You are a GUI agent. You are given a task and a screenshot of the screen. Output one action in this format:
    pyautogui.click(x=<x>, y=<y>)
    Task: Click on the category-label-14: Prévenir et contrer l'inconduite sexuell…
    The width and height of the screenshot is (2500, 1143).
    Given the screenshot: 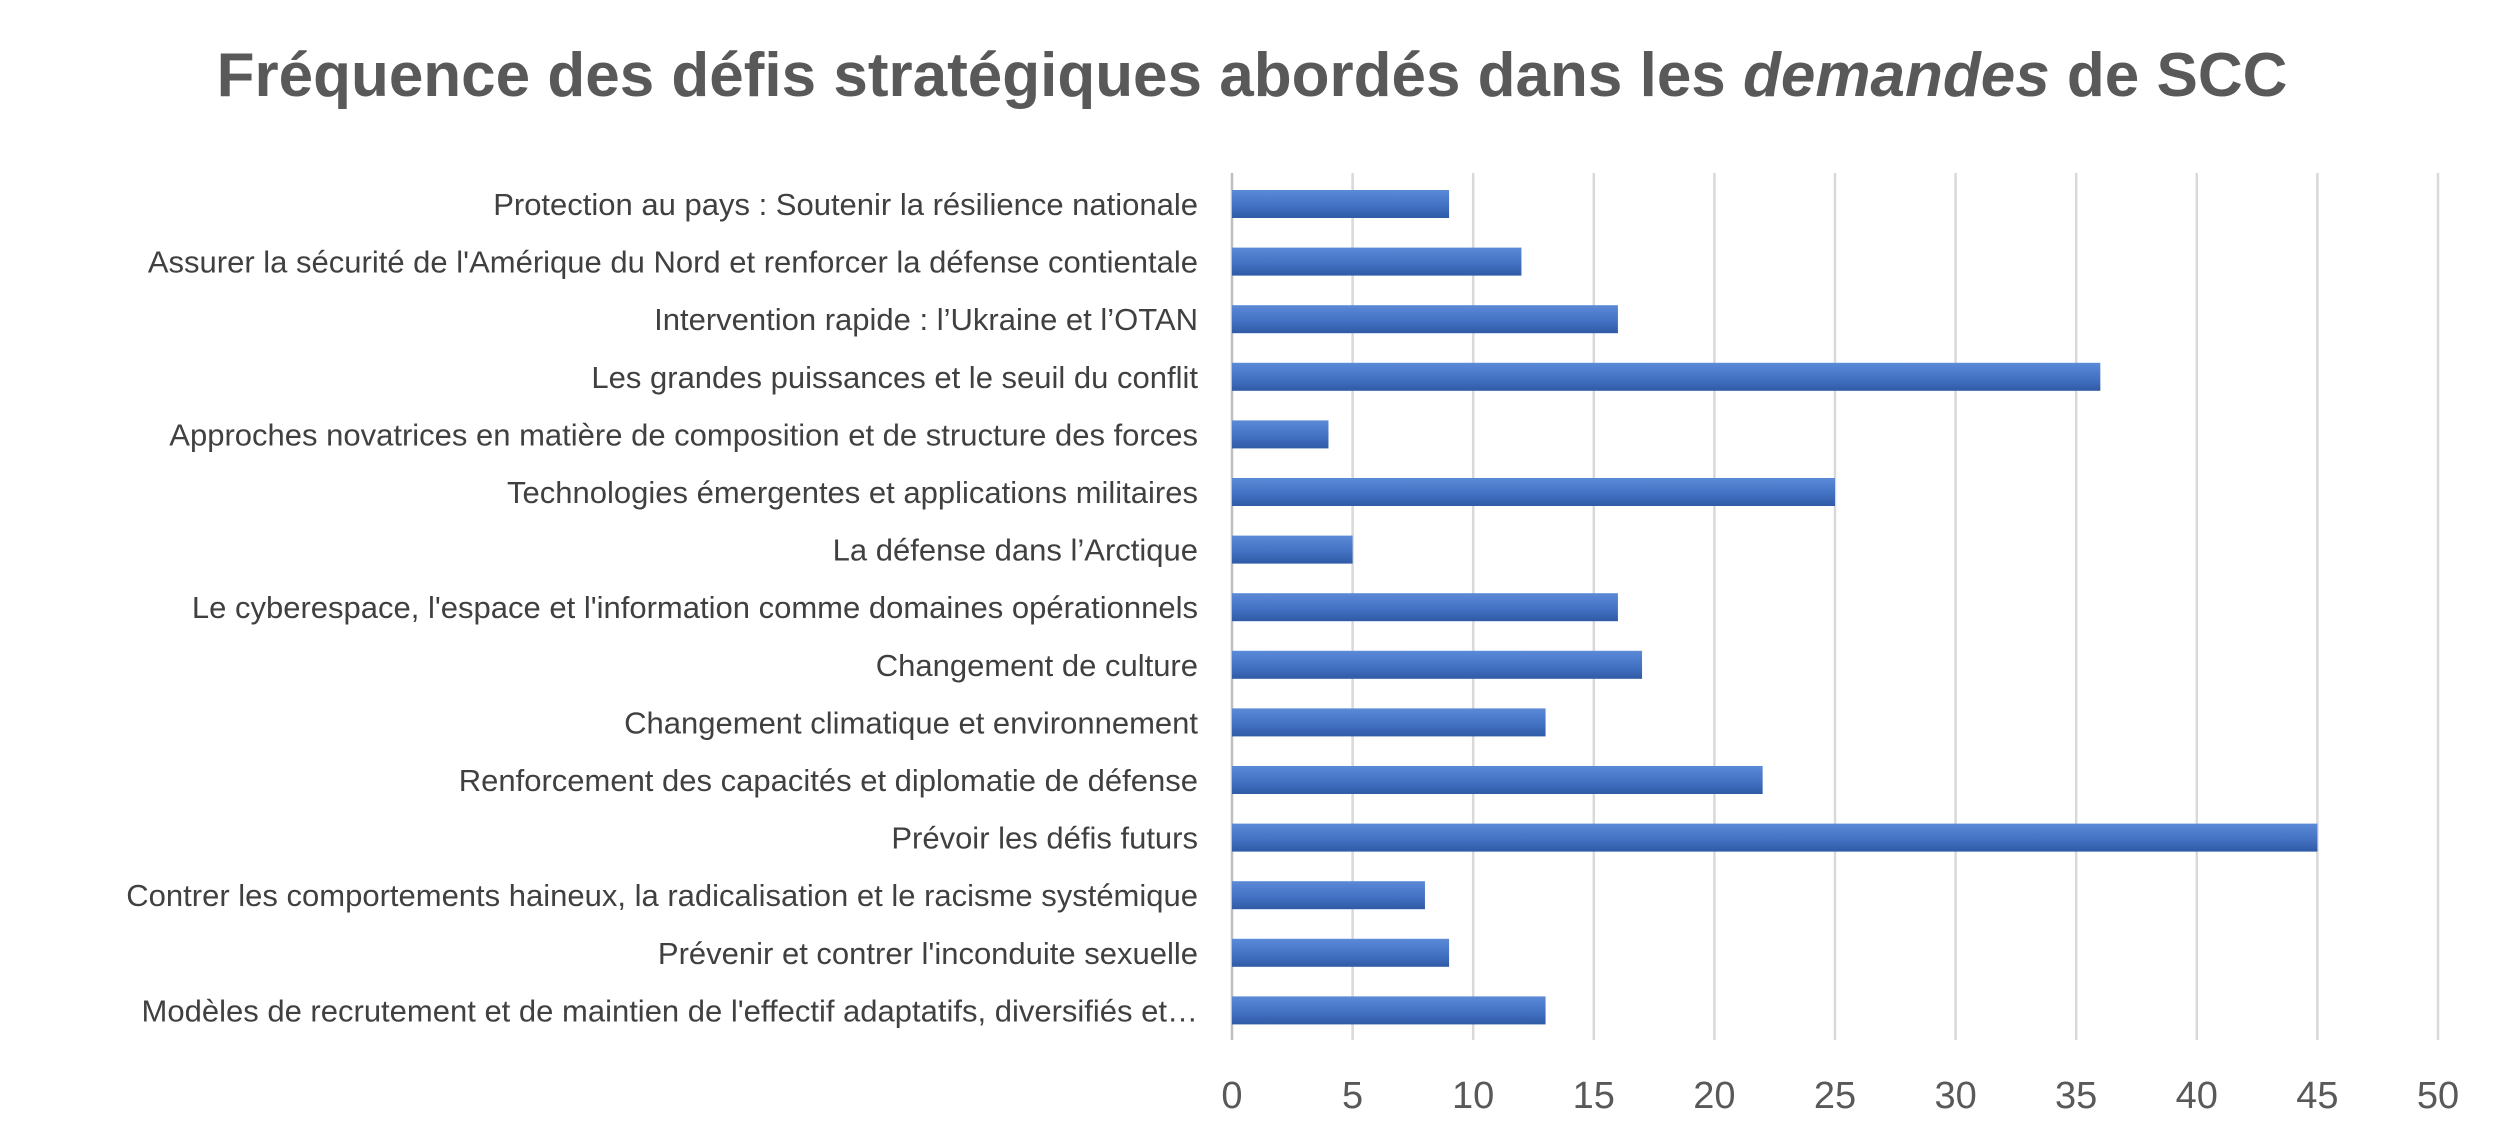 What is the action you would take?
    pyautogui.click(x=928, y=953)
    